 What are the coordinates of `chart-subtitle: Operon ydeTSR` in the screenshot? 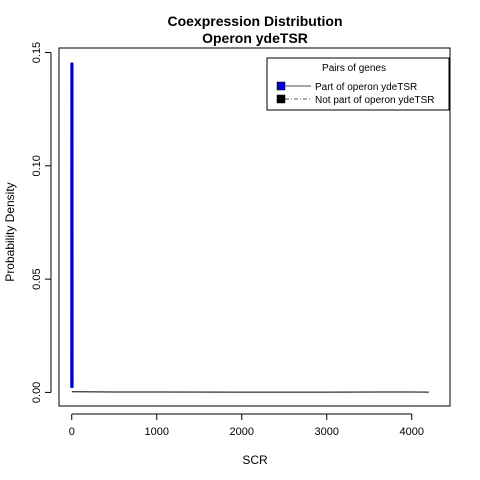 It's located at (255, 38).